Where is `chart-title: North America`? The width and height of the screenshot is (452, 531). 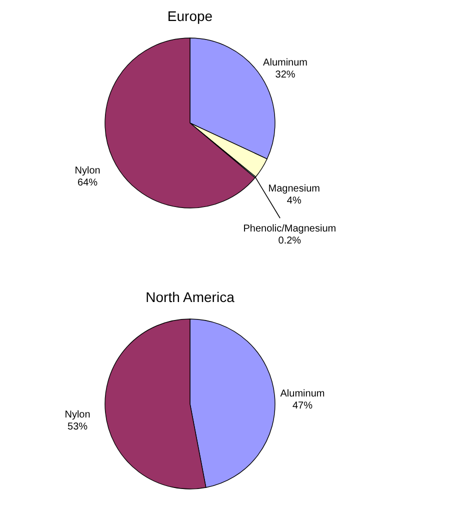
chart-title: North America is located at coordinates (190, 297).